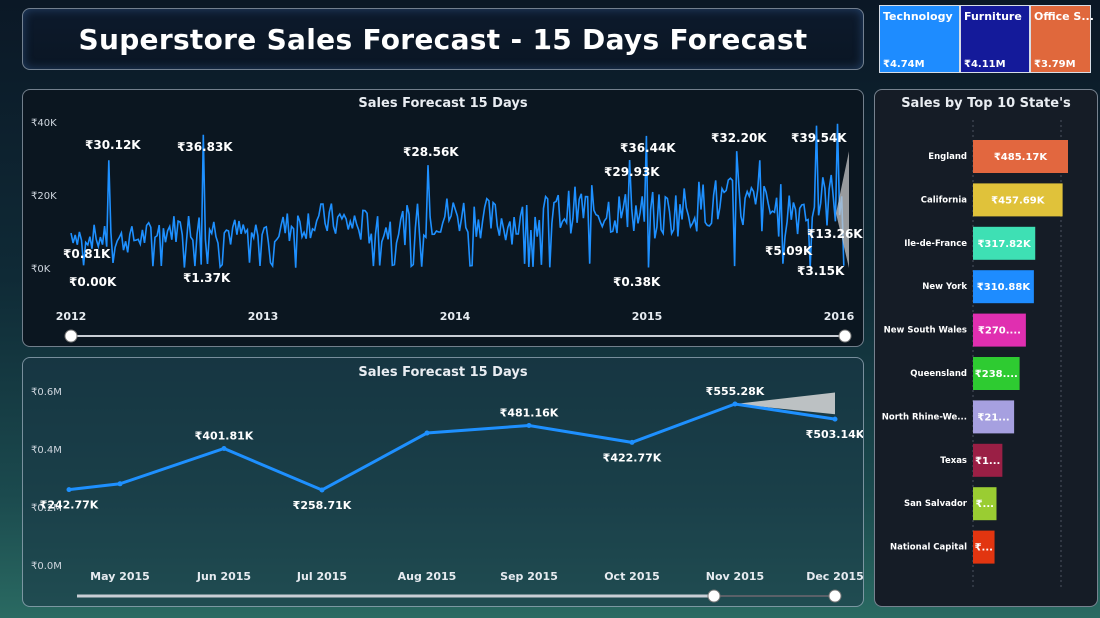 The image size is (1100, 618). What do you see at coordinates (938, 374) in the screenshot?
I see `category-label: Queensland` at bounding box center [938, 374].